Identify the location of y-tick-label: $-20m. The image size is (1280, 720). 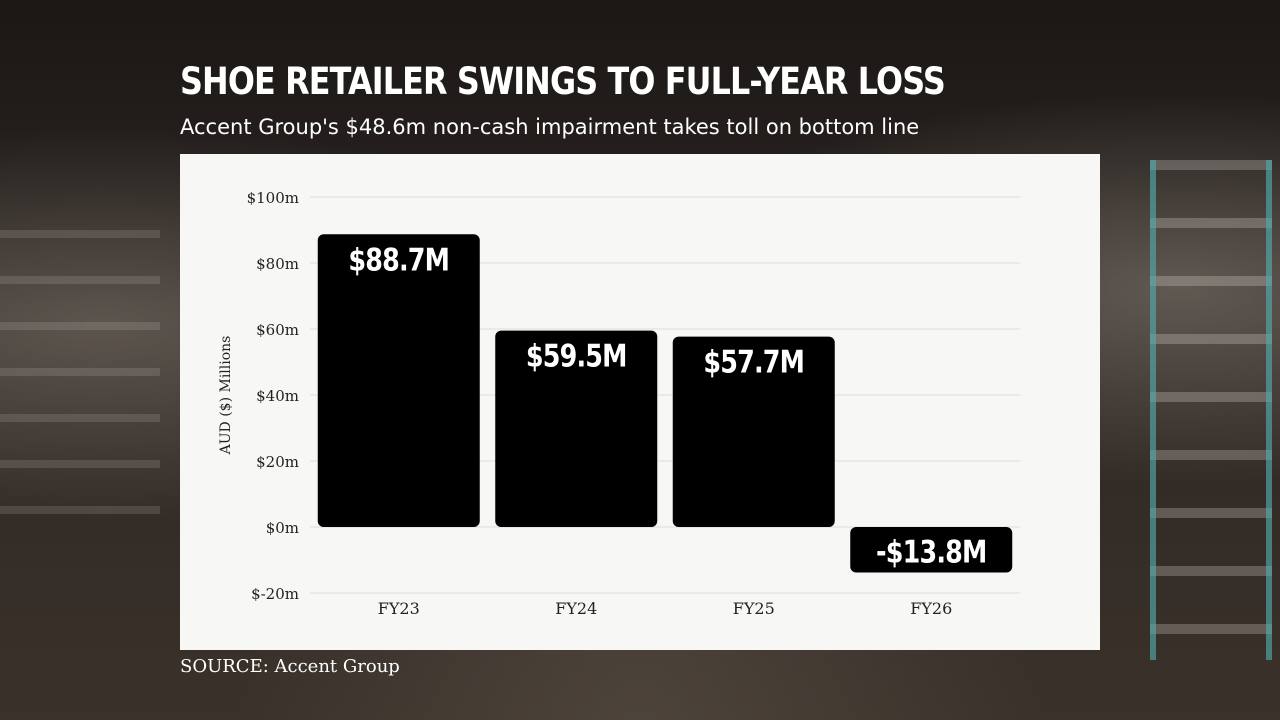
(275, 594).